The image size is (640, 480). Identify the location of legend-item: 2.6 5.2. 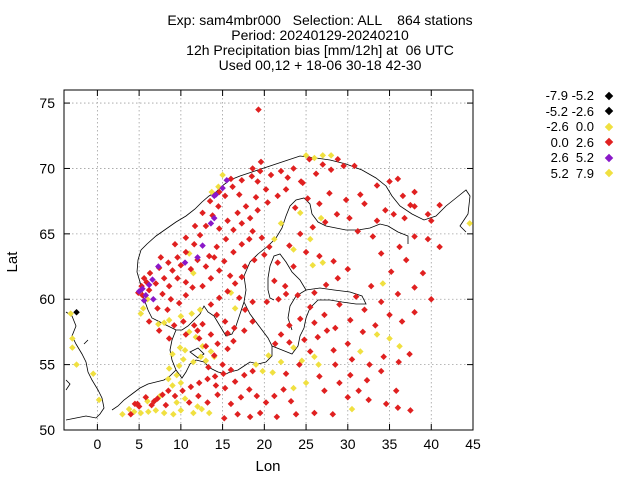
(557, 158).